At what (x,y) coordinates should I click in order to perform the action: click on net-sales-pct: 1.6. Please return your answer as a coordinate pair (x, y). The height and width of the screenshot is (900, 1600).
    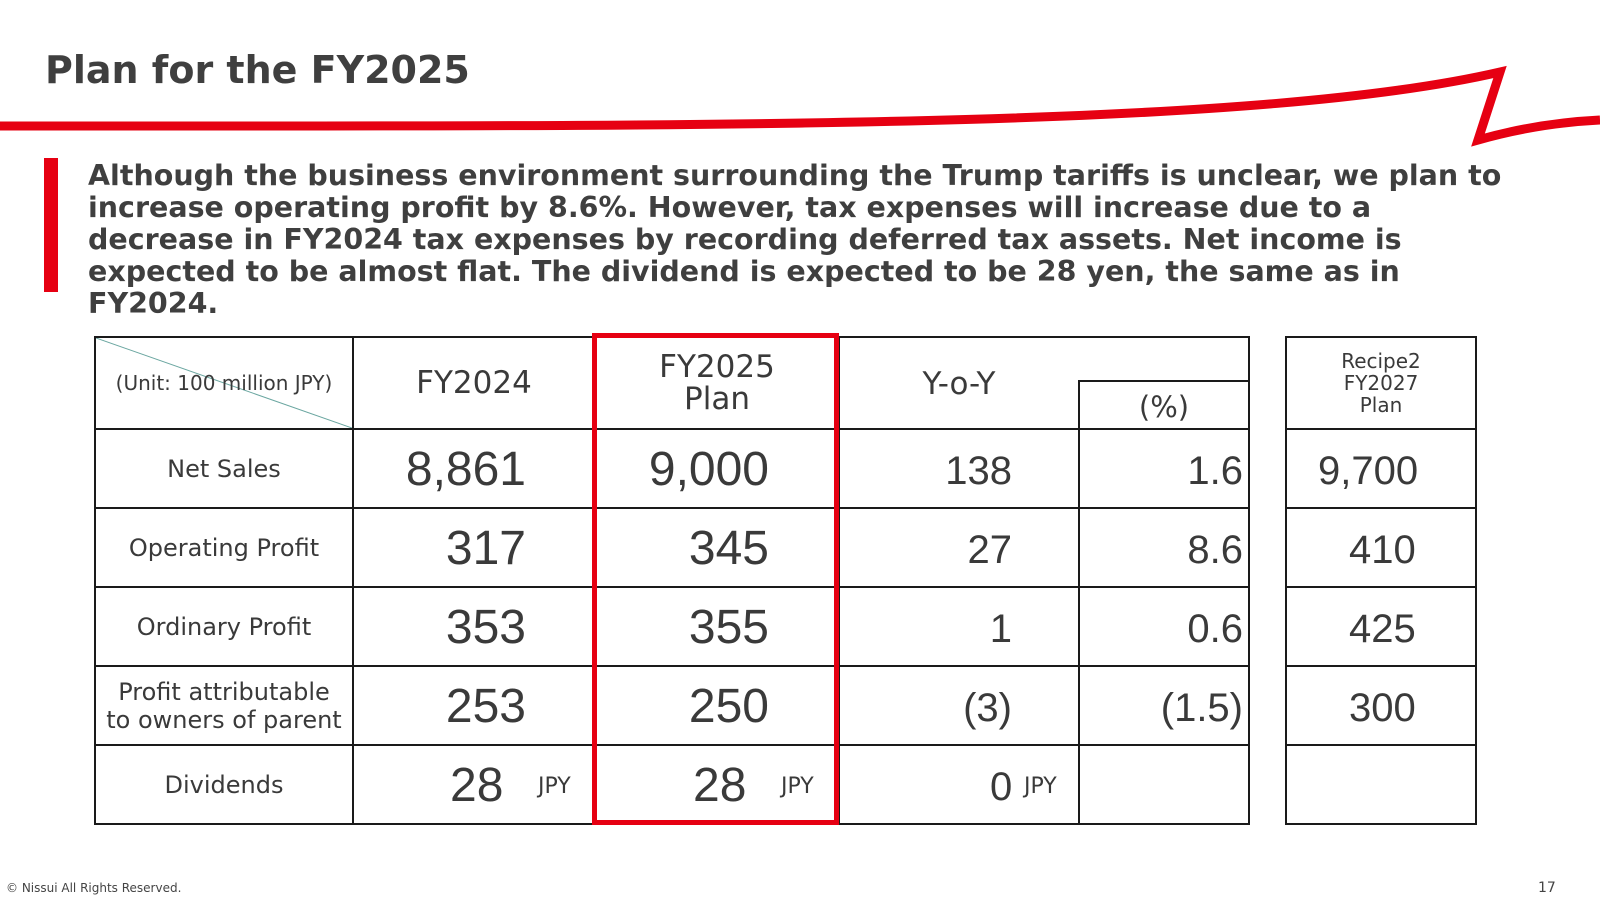
    Looking at the image, I should click on (1215, 471).